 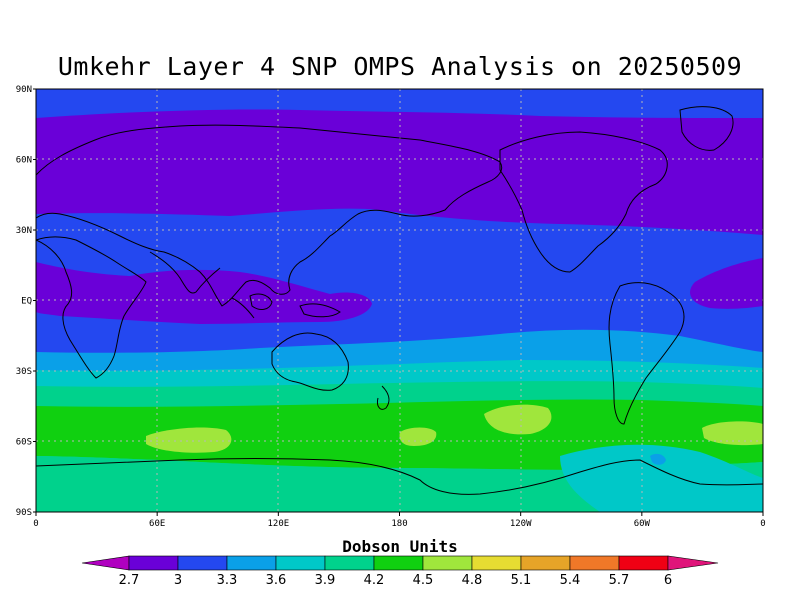 What do you see at coordinates (583, 202) in the screenshot?
I see `coast-north-america` at bounding box center [583, 202].